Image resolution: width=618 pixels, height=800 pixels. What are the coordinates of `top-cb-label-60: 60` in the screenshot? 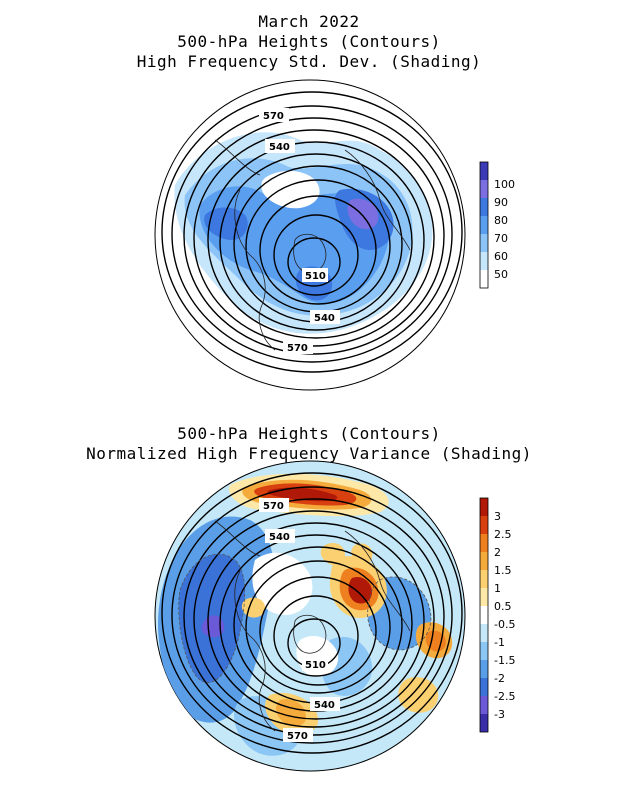 It's located at (501, 256).